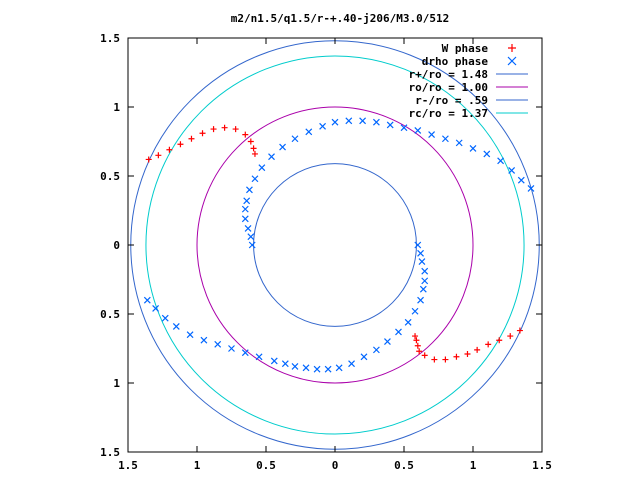 The image size is (640, 480). Describe the element at coordinates (335, 465) in the screenshot. I see `x-tick-label: 0` at that location.